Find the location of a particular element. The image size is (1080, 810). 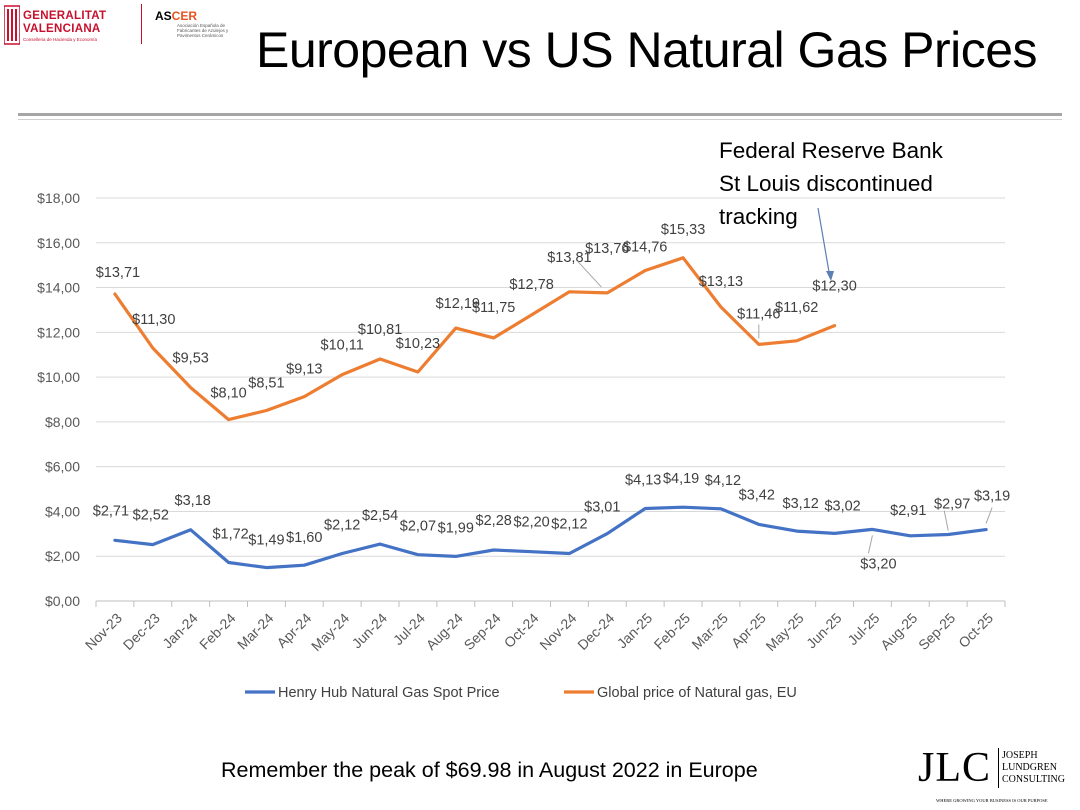

henry-hub-data-label: $3,18 is located at coordinates (193, 501).